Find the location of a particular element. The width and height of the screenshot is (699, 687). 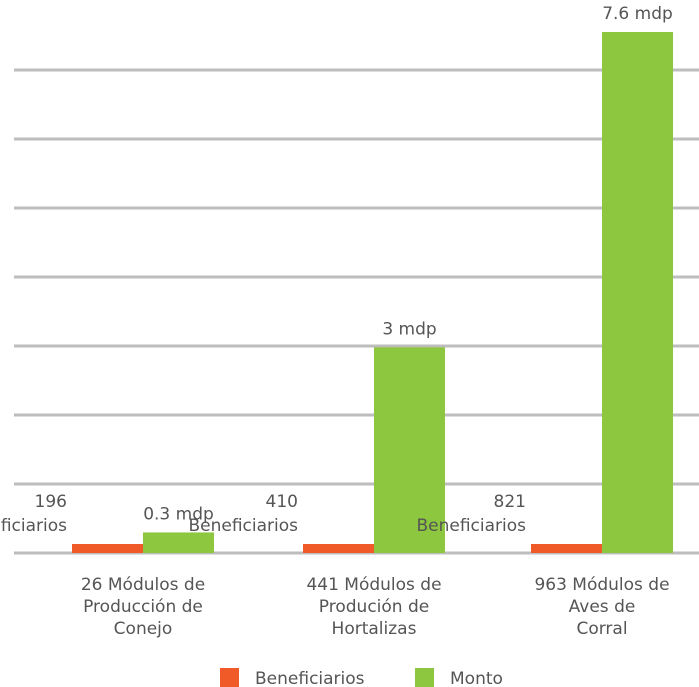

legend: Beneficiarios Monto is located at coordinates (361, 677).